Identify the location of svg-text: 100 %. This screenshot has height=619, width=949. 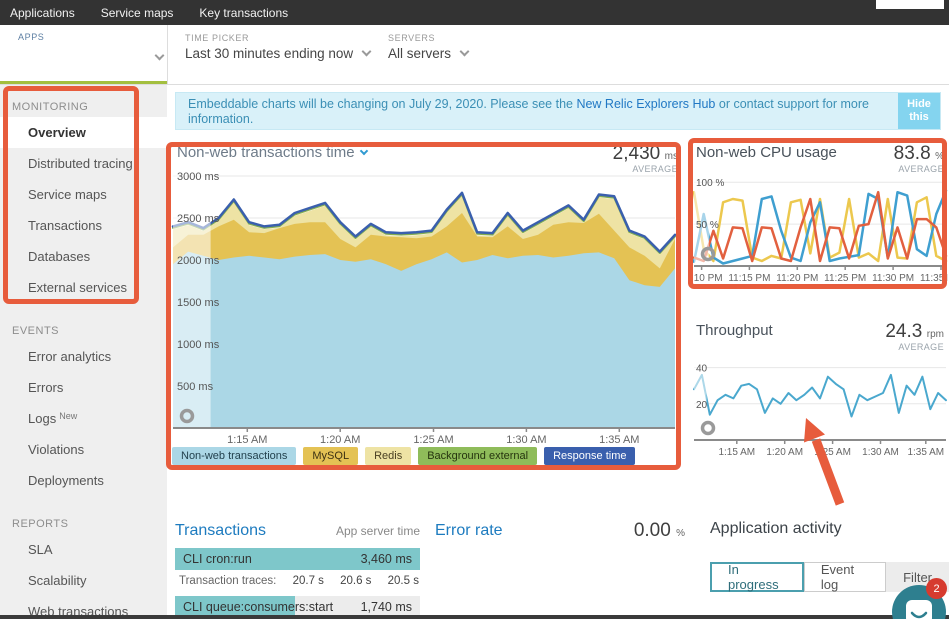
(710, 183).